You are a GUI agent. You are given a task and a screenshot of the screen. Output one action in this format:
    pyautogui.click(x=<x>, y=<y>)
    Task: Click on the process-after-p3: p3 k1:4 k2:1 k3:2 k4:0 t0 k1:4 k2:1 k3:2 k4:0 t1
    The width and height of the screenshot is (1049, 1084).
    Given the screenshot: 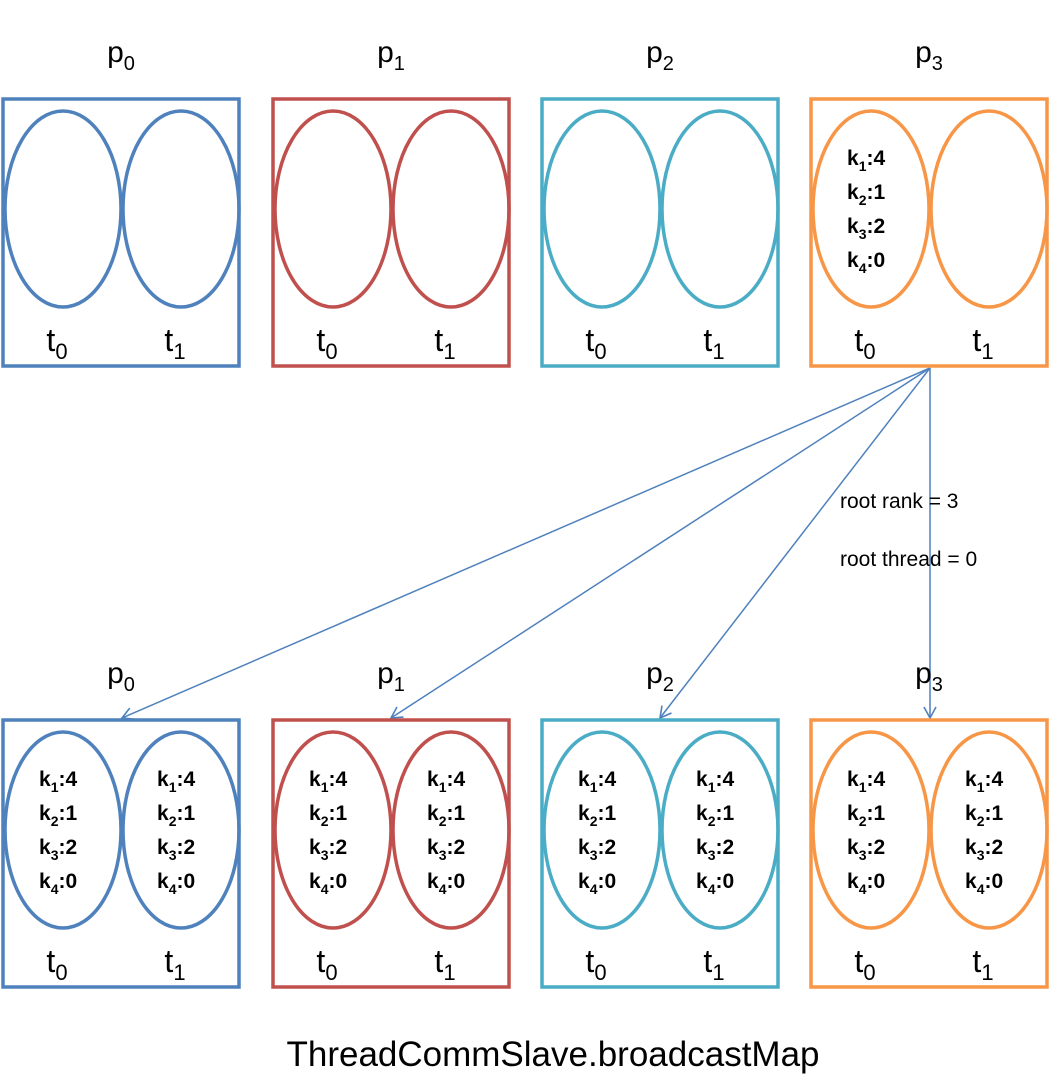 What is the action you would take?
    pyautogui.click(x=929, y=823)
    